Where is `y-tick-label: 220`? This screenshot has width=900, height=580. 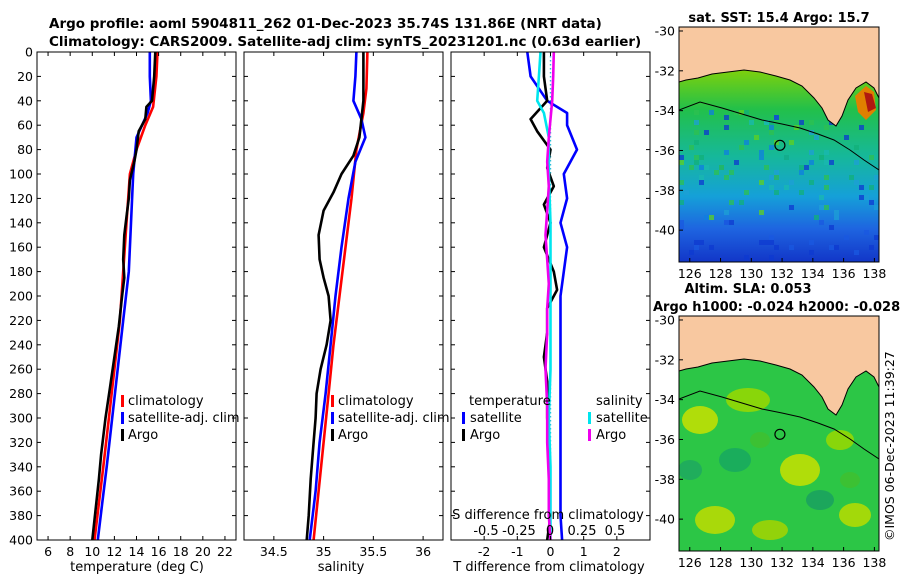 y-tick-label: 220 is located at coordinates (21, 320).